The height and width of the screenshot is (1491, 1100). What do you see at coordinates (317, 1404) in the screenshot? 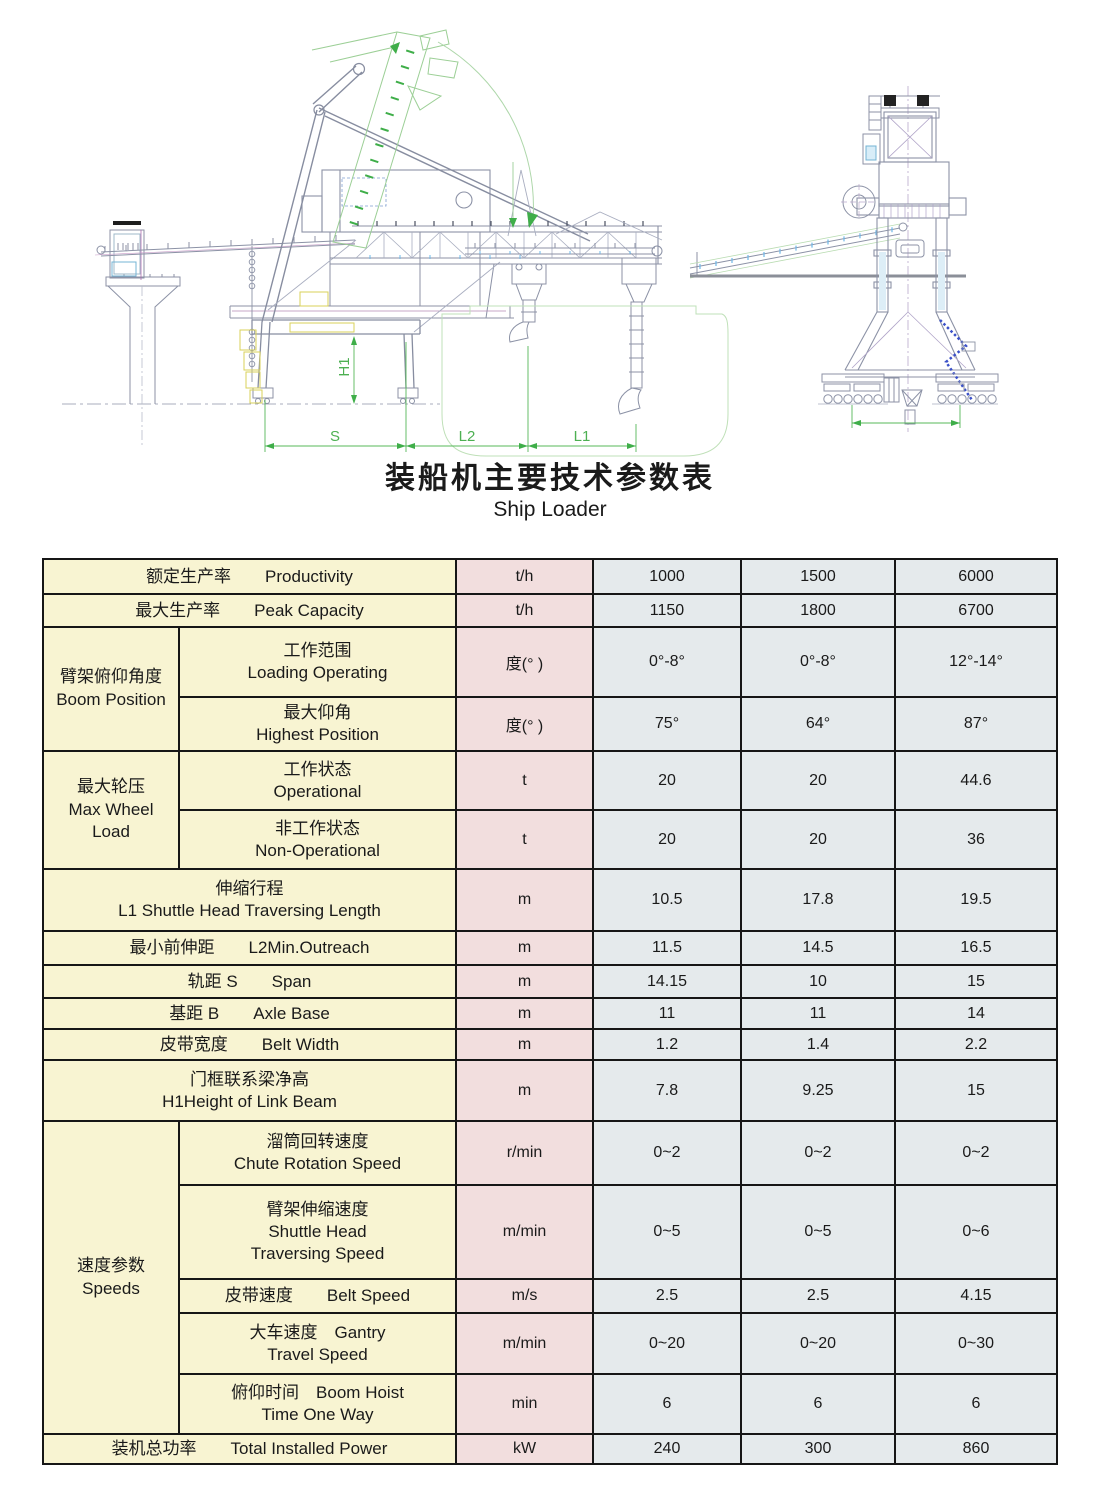
I see `row-label-cell: 俯仰时间 Boom Hoist Time One Way` at bounding box center [317, 1404].